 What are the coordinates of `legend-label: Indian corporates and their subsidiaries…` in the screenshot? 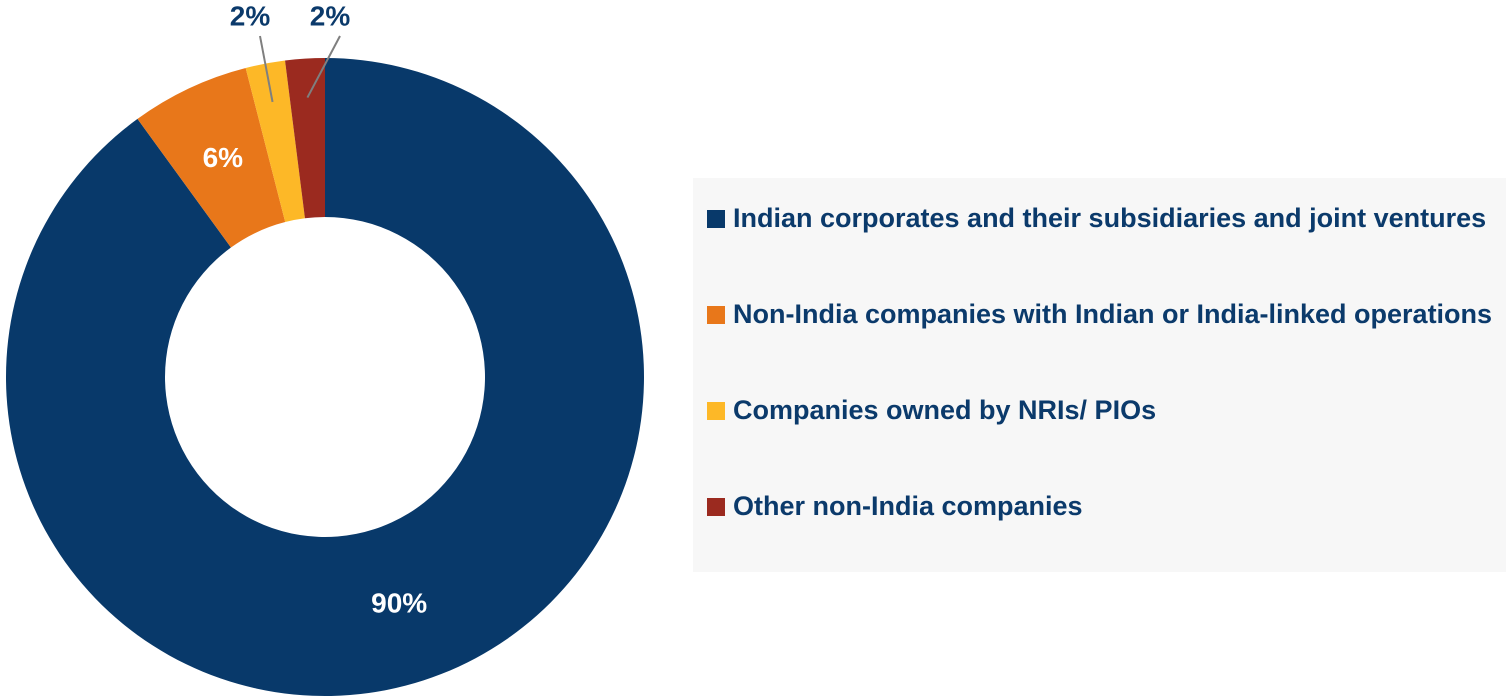 It's located at (1110, 218).